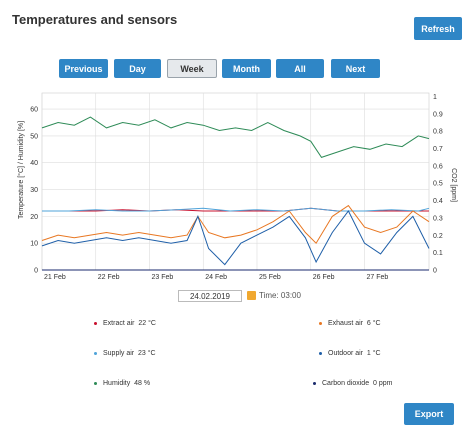 The width and height of the screenshot is (474, 440). What do you see at coordinates (438, 149) in the screenshot?
I see `y2-tick-label: 0.7` at bounding box center [438, 149].